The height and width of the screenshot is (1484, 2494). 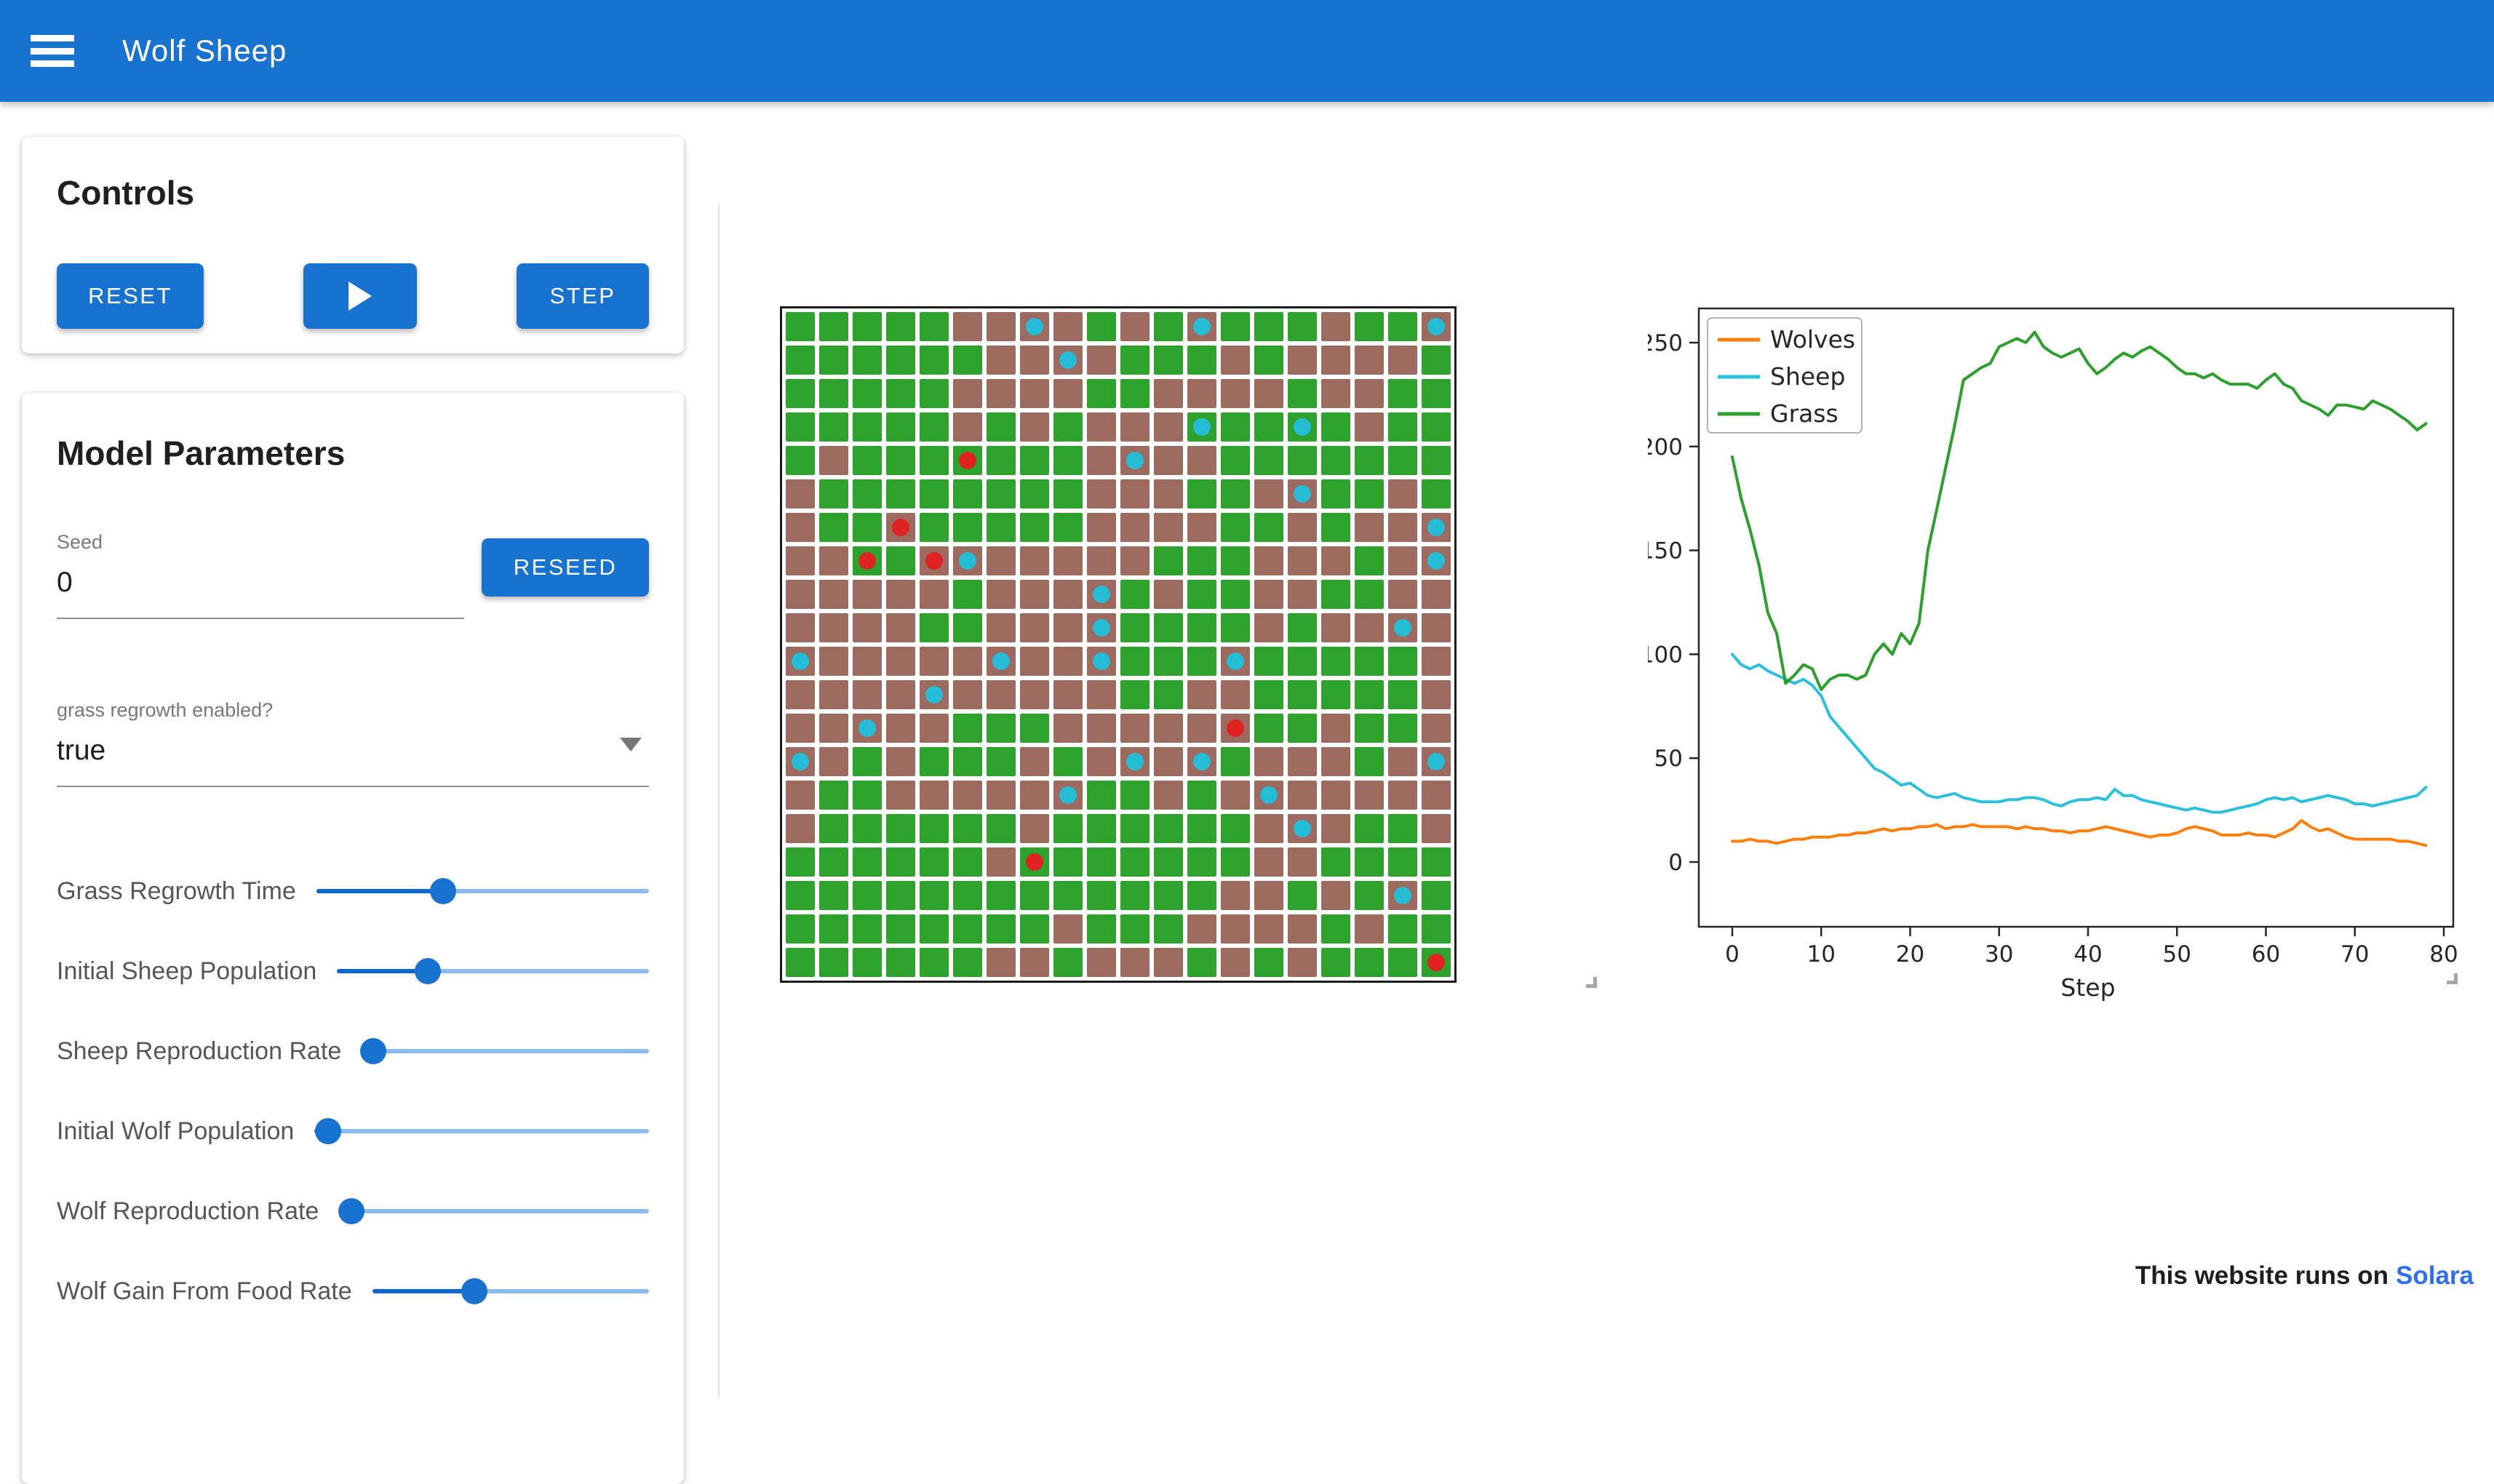 What do you see at coordinates (260, 575) in the screenshot?
I see `seed-field: Seed 0` at bounding box center [260, 575].